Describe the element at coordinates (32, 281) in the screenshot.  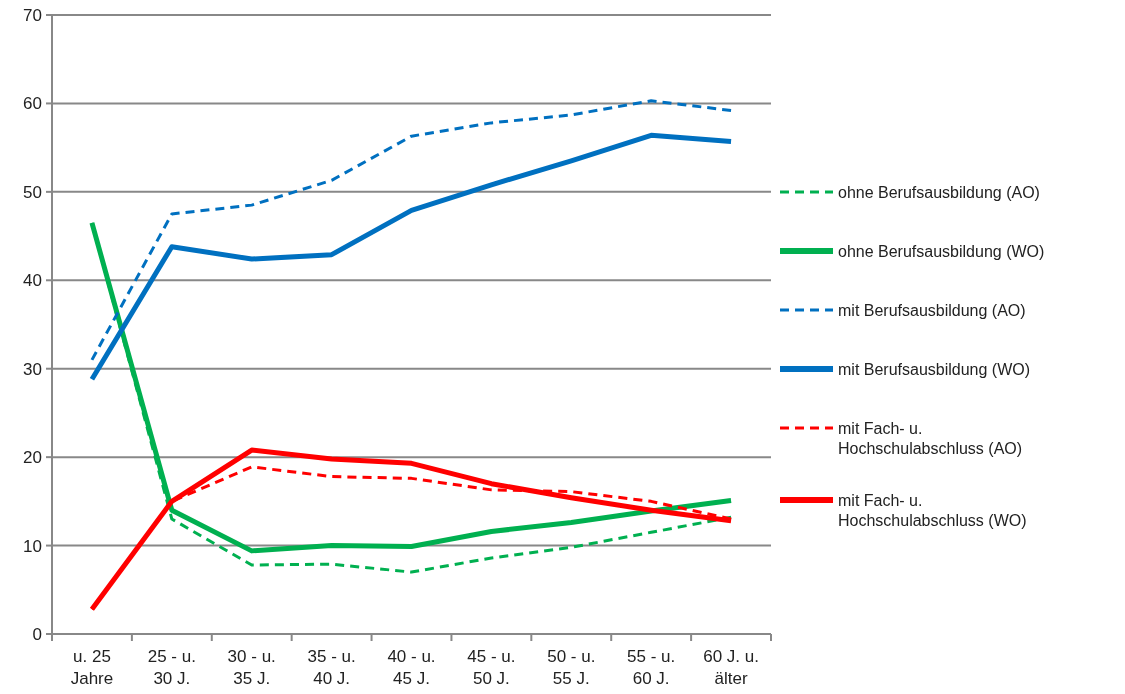
I see `y-tick-label: 40` at that location.